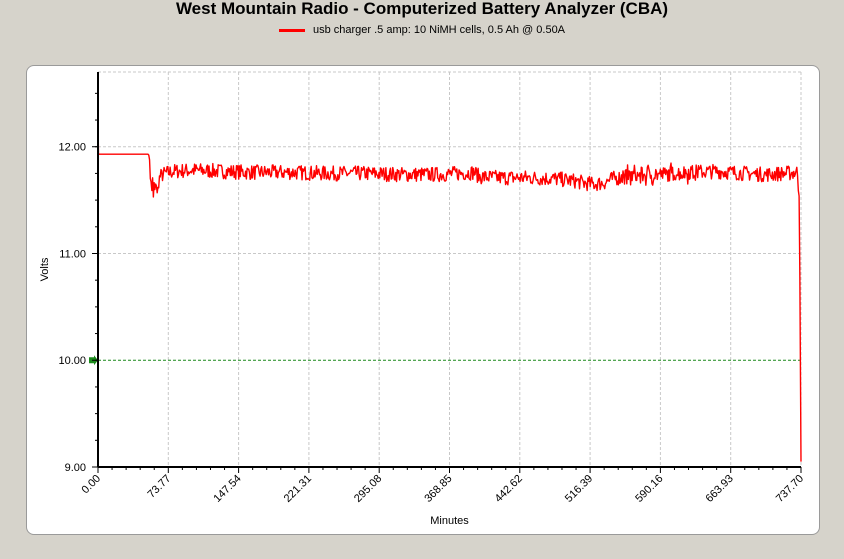  What do you see at coordinates (298, 489) in the screenshot?
I see `x-tick-label: 221.31` at bounding box center [298, 489].